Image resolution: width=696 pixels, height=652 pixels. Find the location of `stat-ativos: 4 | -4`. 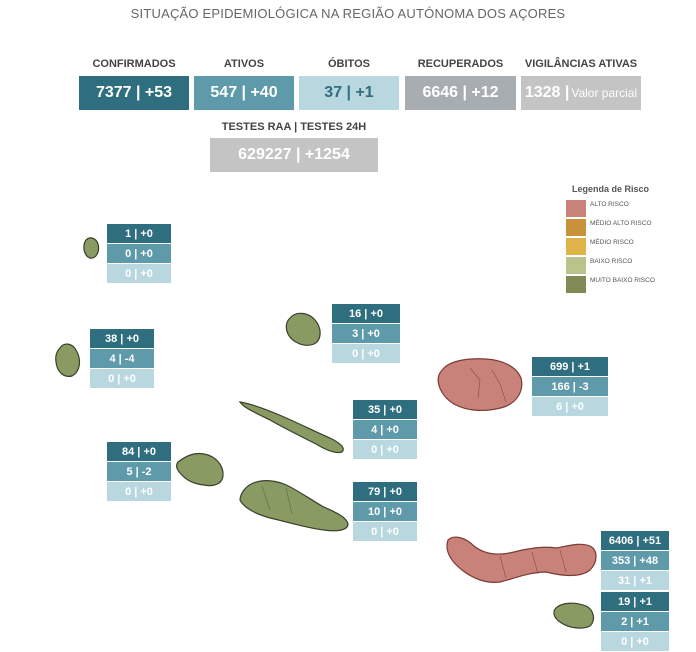

stat-ativos: 4 | -4 is located at coordinates (122, 358).